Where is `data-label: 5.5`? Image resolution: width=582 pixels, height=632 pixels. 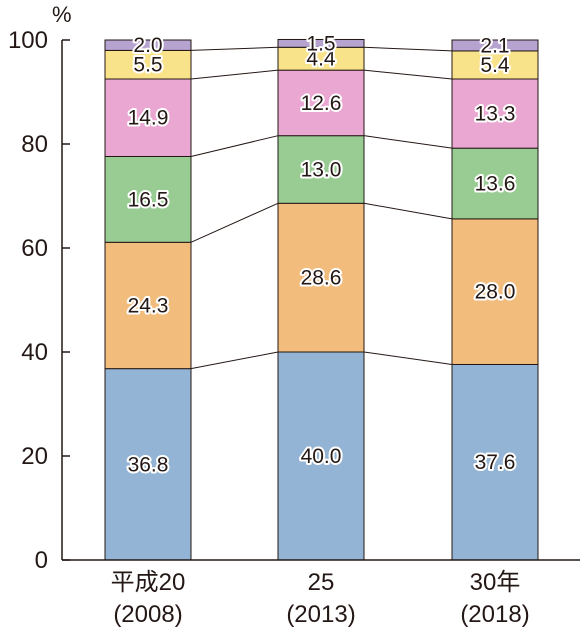 data-label: 5.5 is located at coordinates (147, 65).